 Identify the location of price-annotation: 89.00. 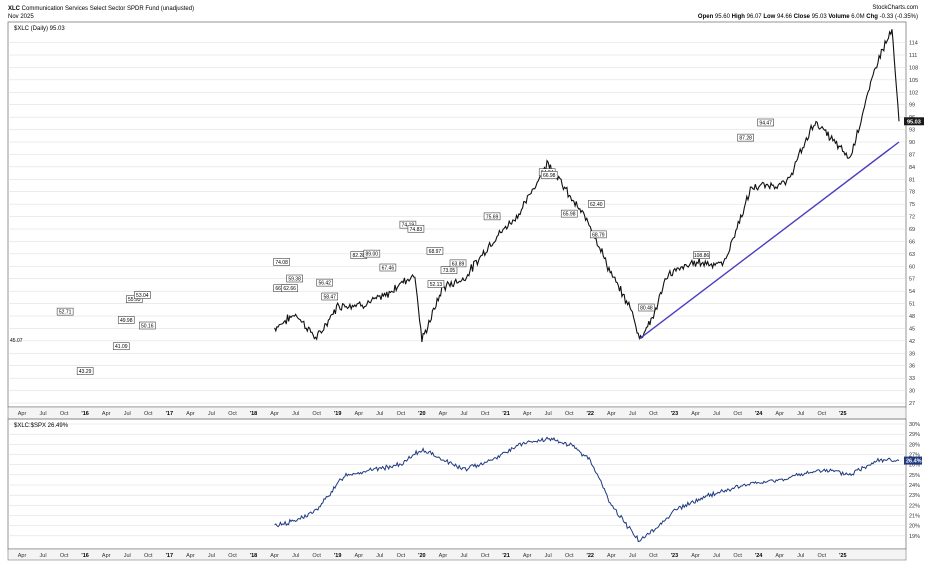
(372, 255).